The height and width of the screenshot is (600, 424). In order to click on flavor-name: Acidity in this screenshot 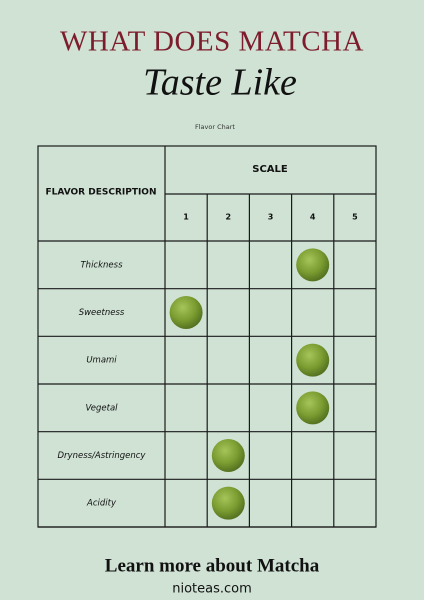, I will do `click(101, 504)`.